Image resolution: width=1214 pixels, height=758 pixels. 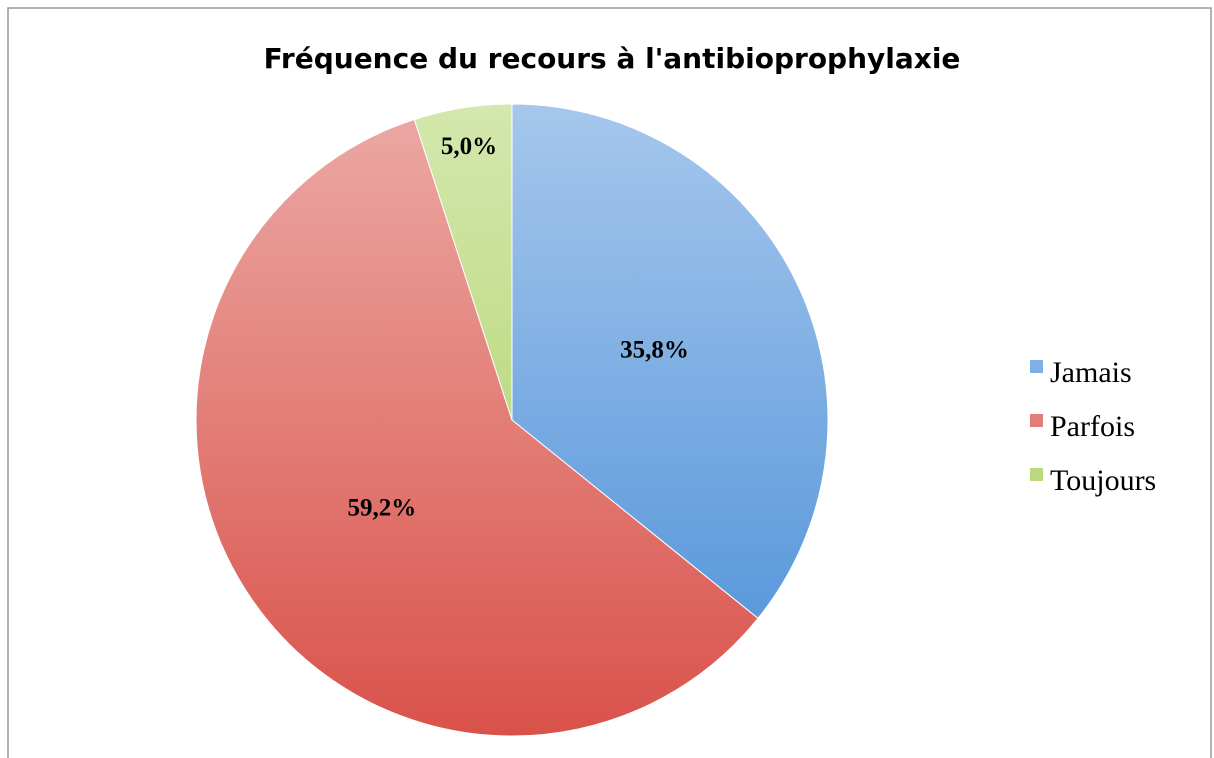 I want to click on legend-label: Toujours, so click(x=1103, y=480).